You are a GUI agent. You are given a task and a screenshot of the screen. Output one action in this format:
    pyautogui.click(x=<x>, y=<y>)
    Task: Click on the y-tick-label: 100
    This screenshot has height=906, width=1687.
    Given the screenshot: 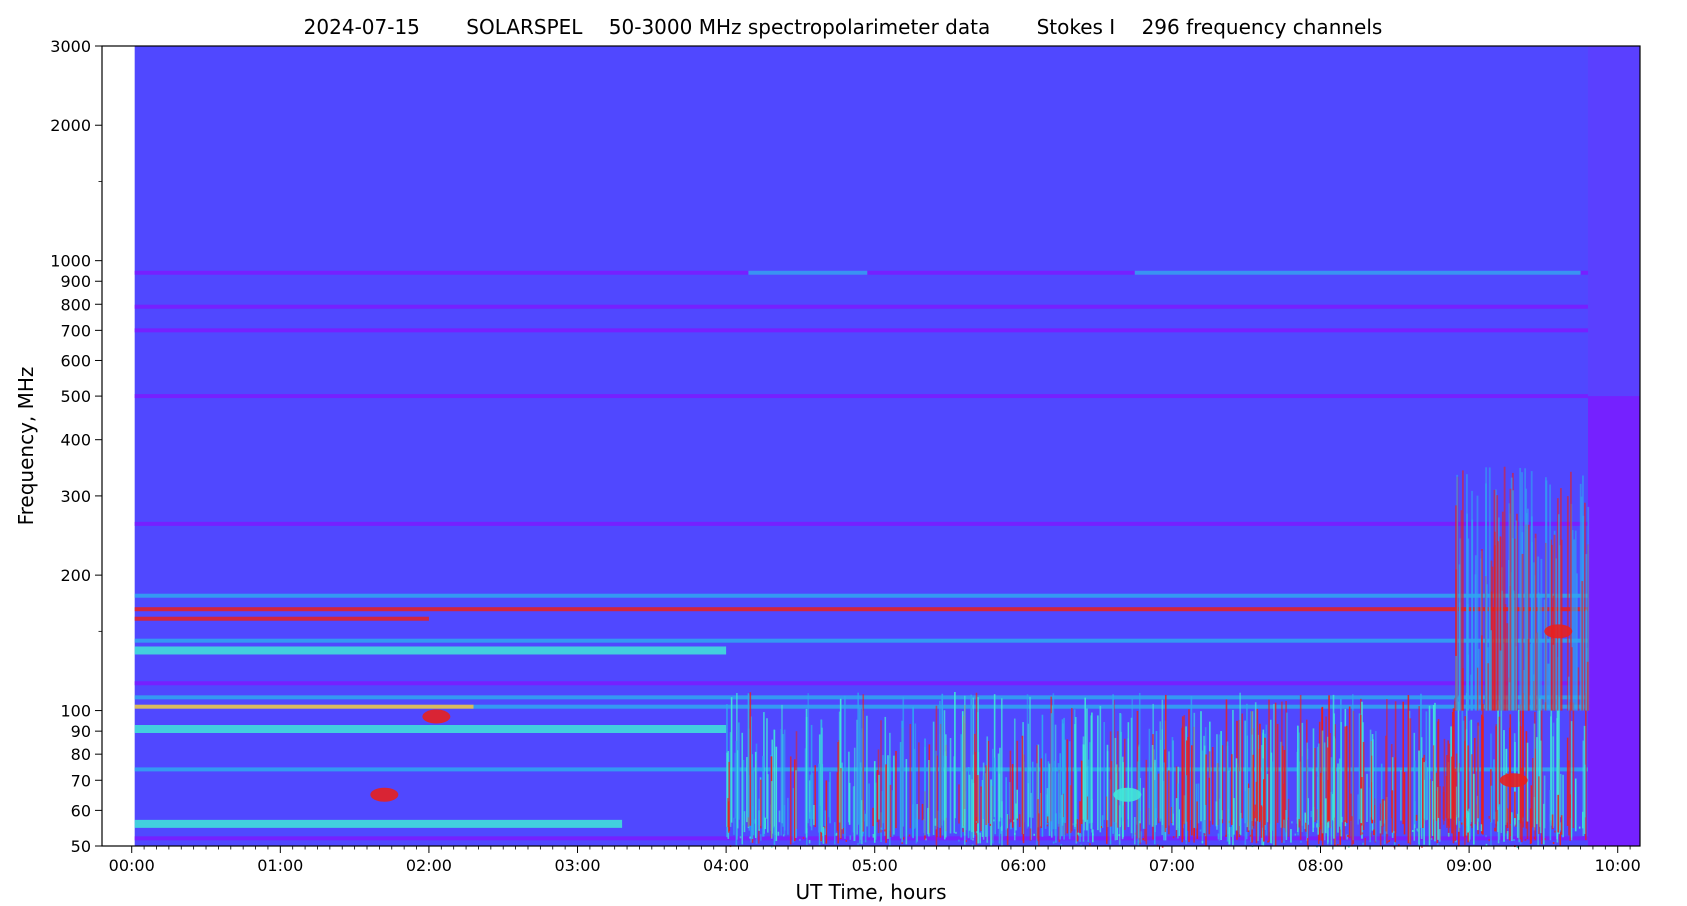 What is the action you would take?
    pyautogui.click(x=75, y=711)
    